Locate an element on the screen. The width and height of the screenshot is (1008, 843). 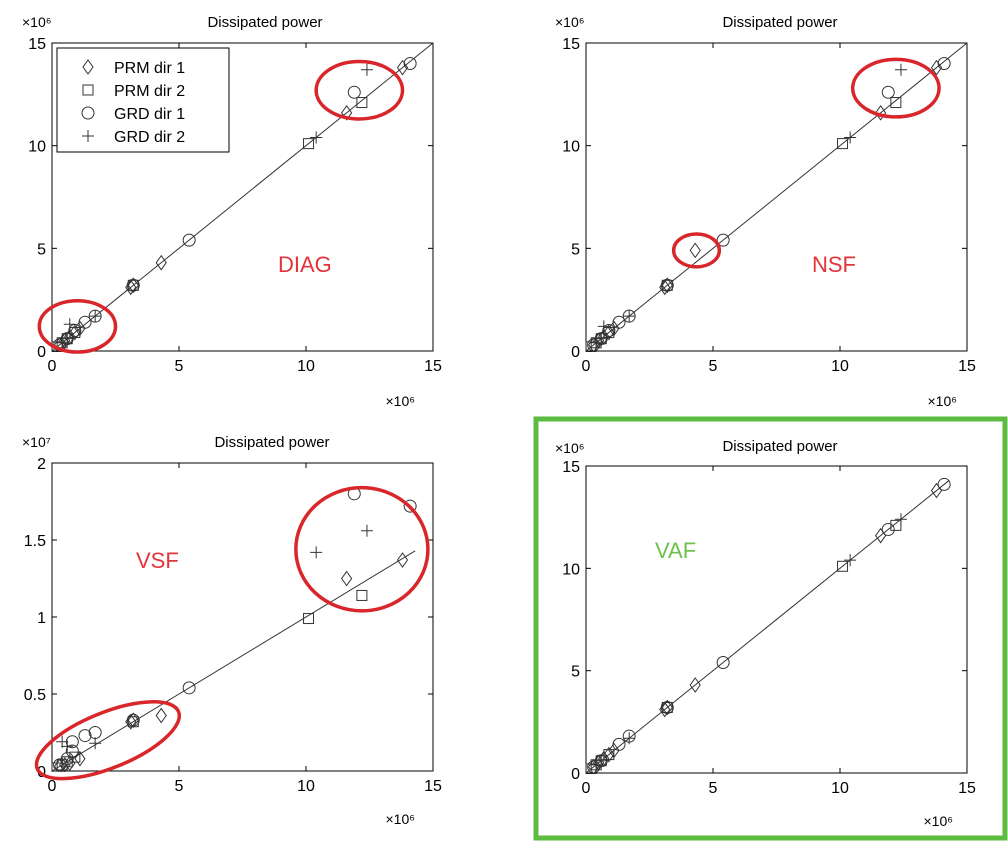
legend-entry-label: PRM dir 2 is located at coordinates (149, 91).